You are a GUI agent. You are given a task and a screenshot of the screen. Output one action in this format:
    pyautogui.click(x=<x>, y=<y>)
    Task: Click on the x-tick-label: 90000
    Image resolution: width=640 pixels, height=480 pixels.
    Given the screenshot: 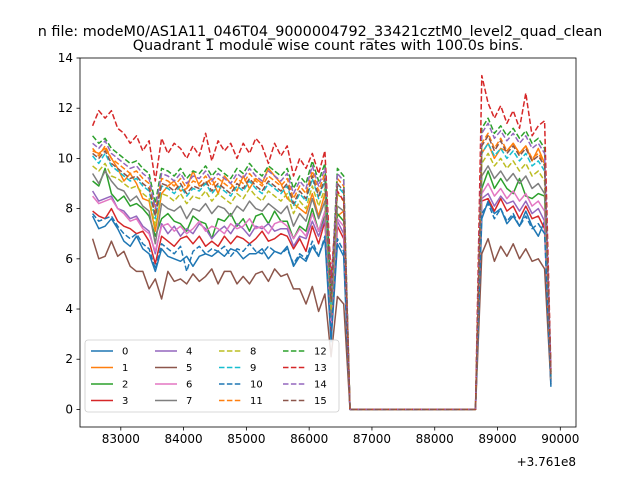 What is the action you would take?
    pyautogui.click(x=560, y=439)
    